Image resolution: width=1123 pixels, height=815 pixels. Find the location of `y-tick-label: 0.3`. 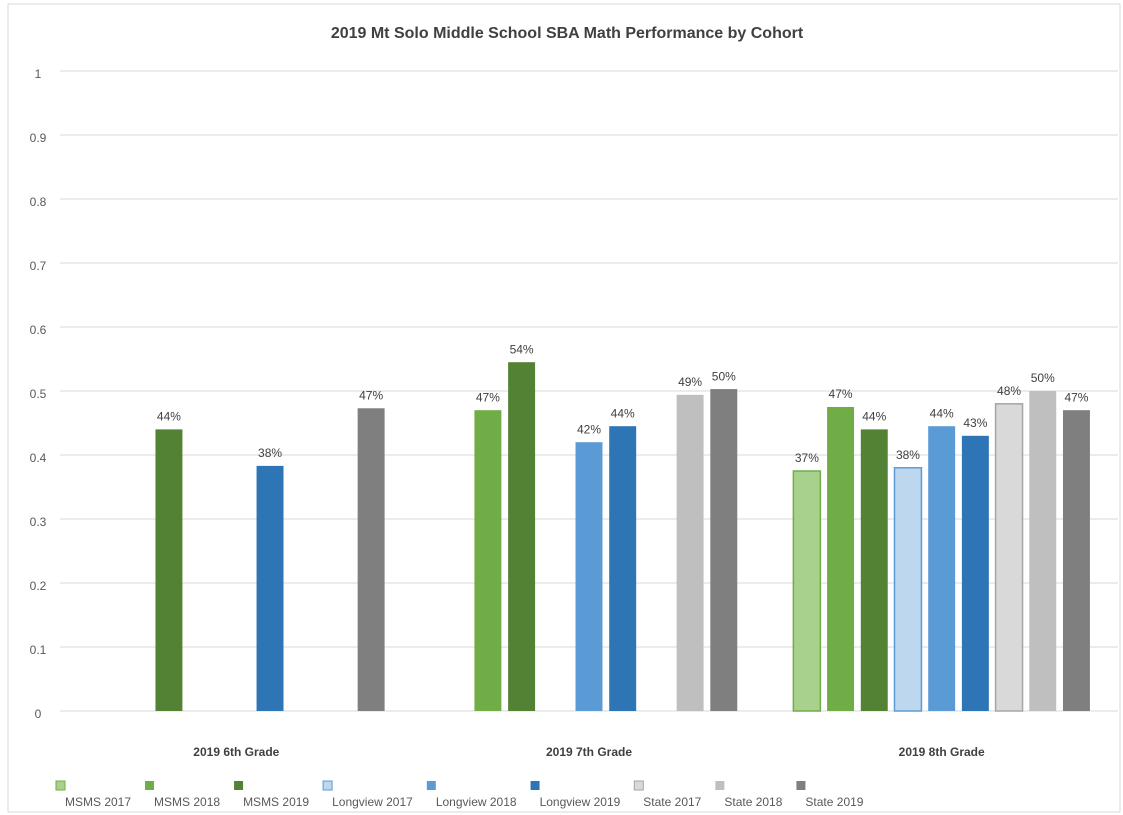

y-tick-label: 0.3 is located at coordinates (38, 522).